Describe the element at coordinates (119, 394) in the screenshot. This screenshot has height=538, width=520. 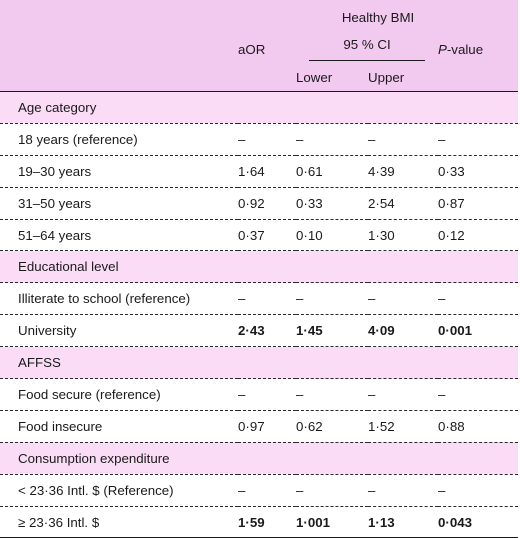
I see `row-label: Food secure (reference)` at that location.